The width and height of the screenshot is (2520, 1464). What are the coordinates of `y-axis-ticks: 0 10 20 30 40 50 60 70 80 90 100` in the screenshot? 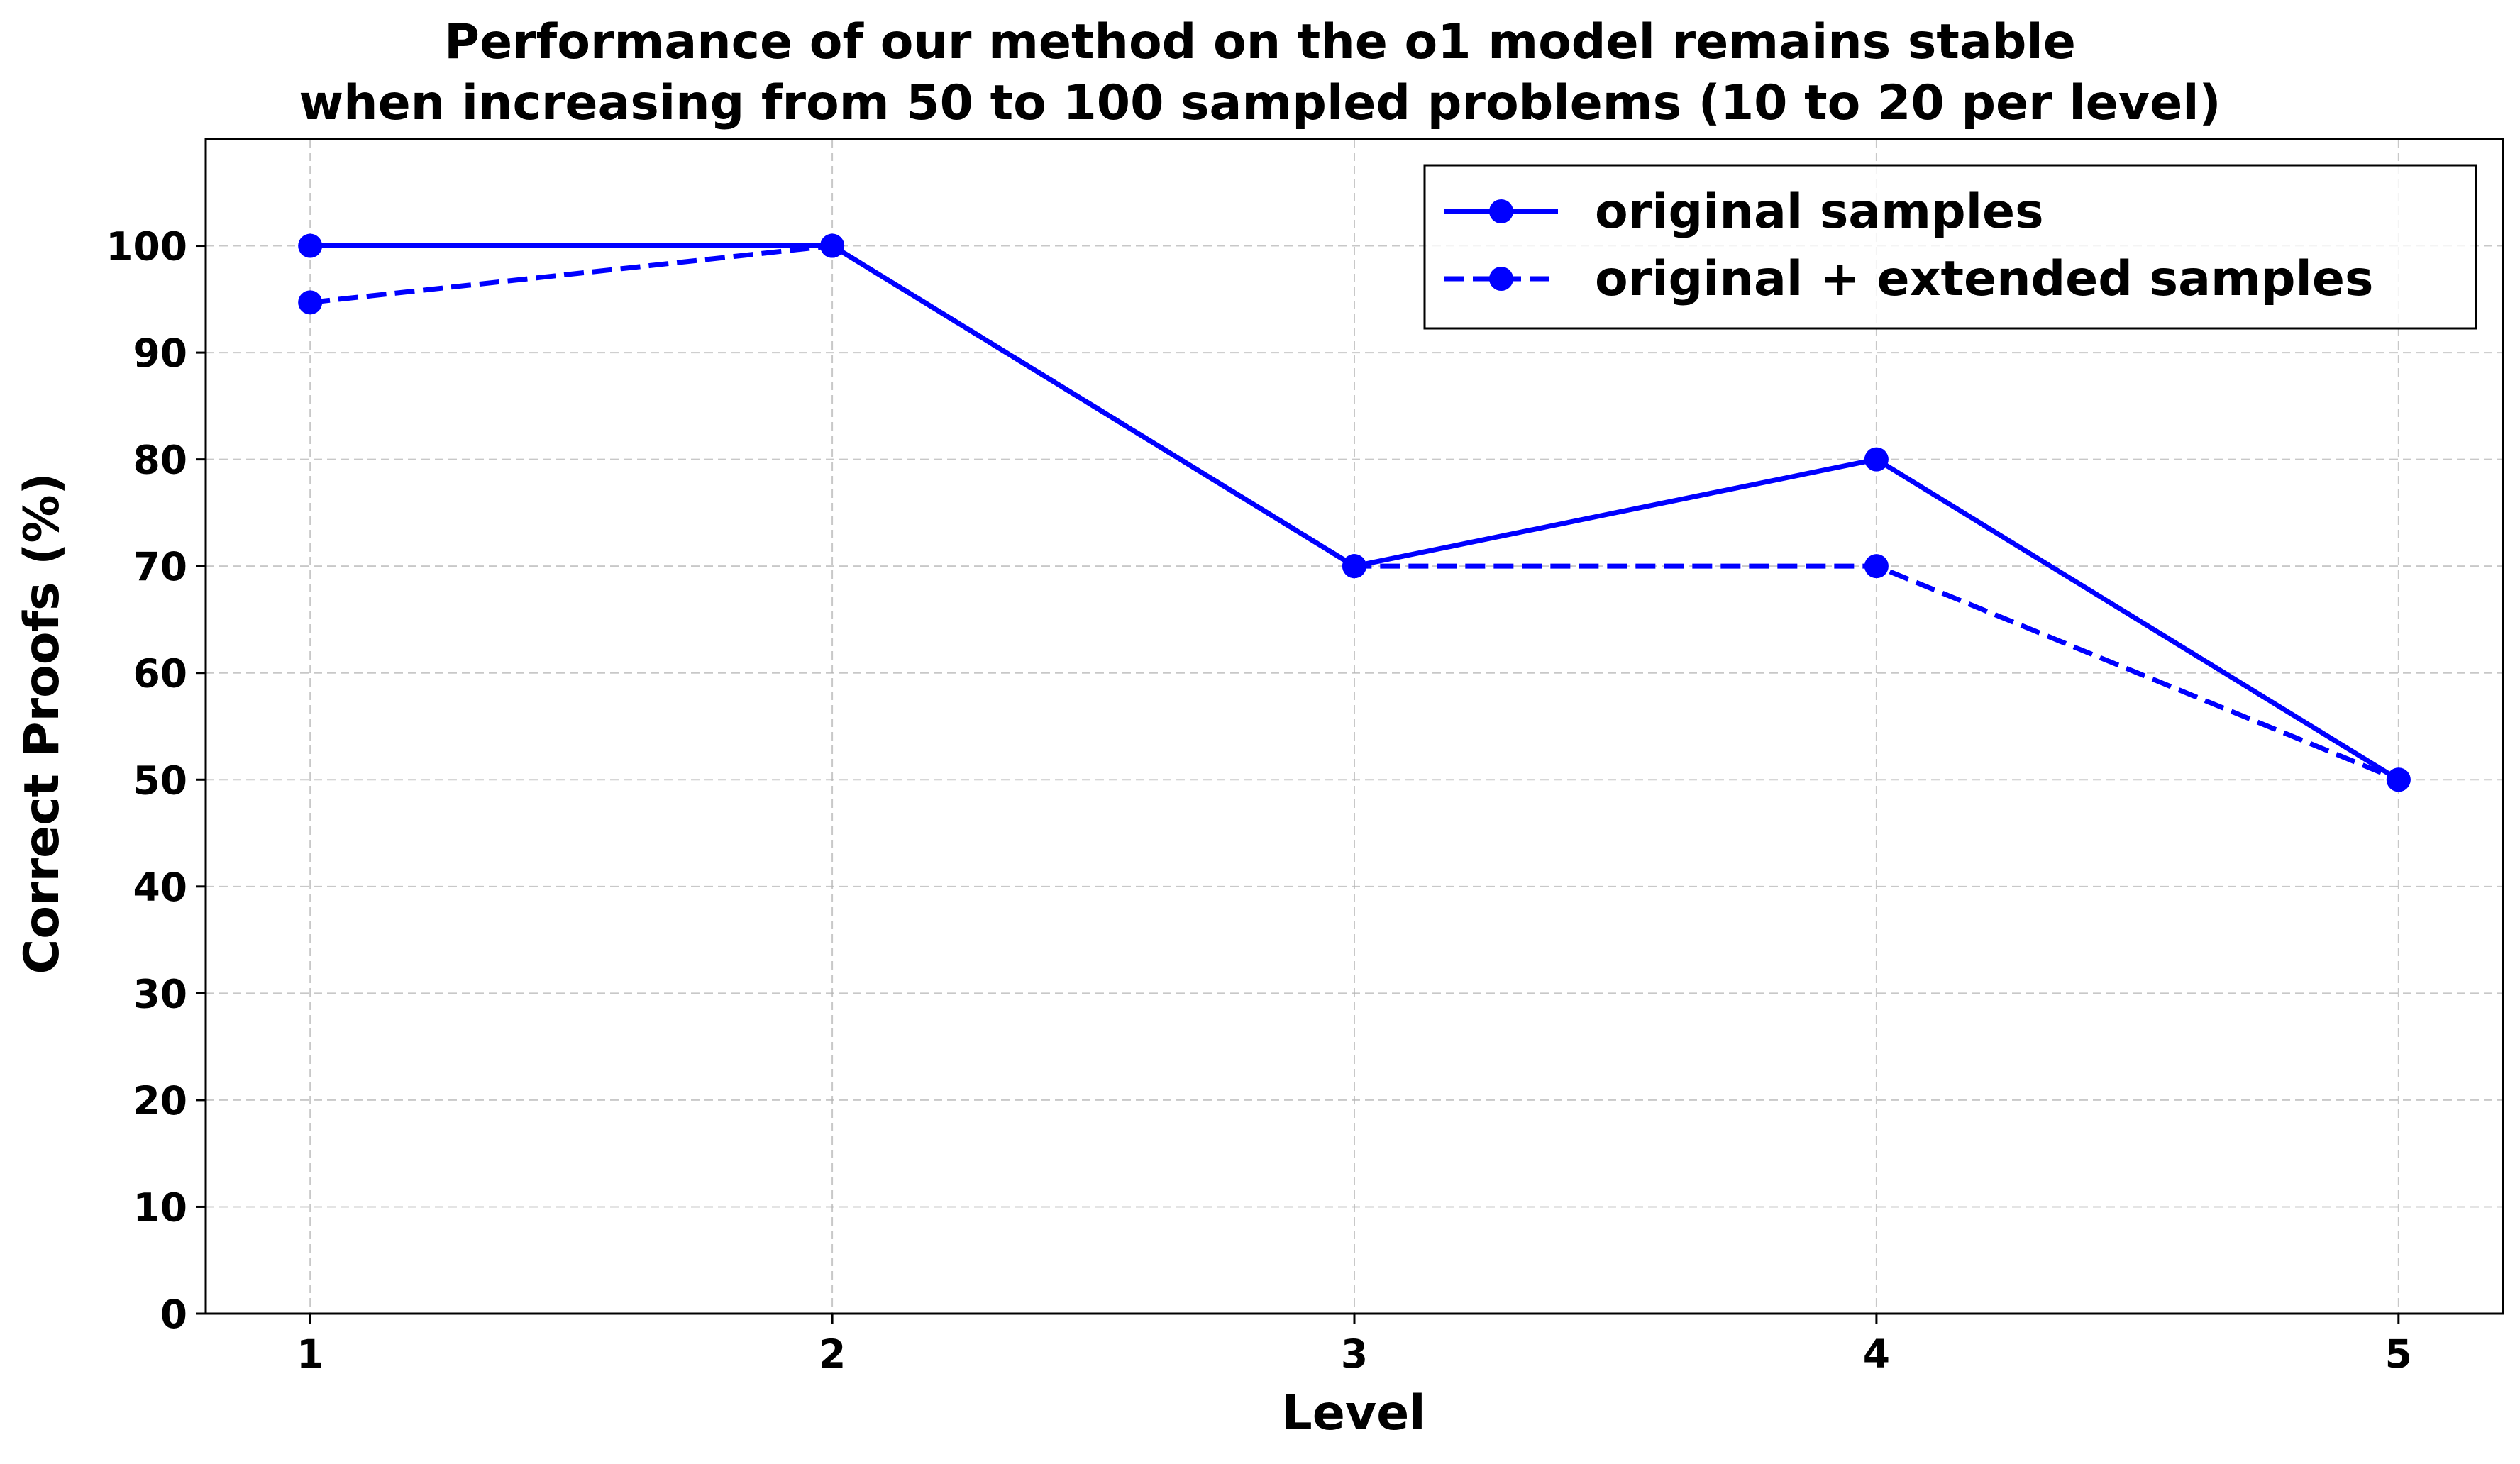 It's located at (156, 781).